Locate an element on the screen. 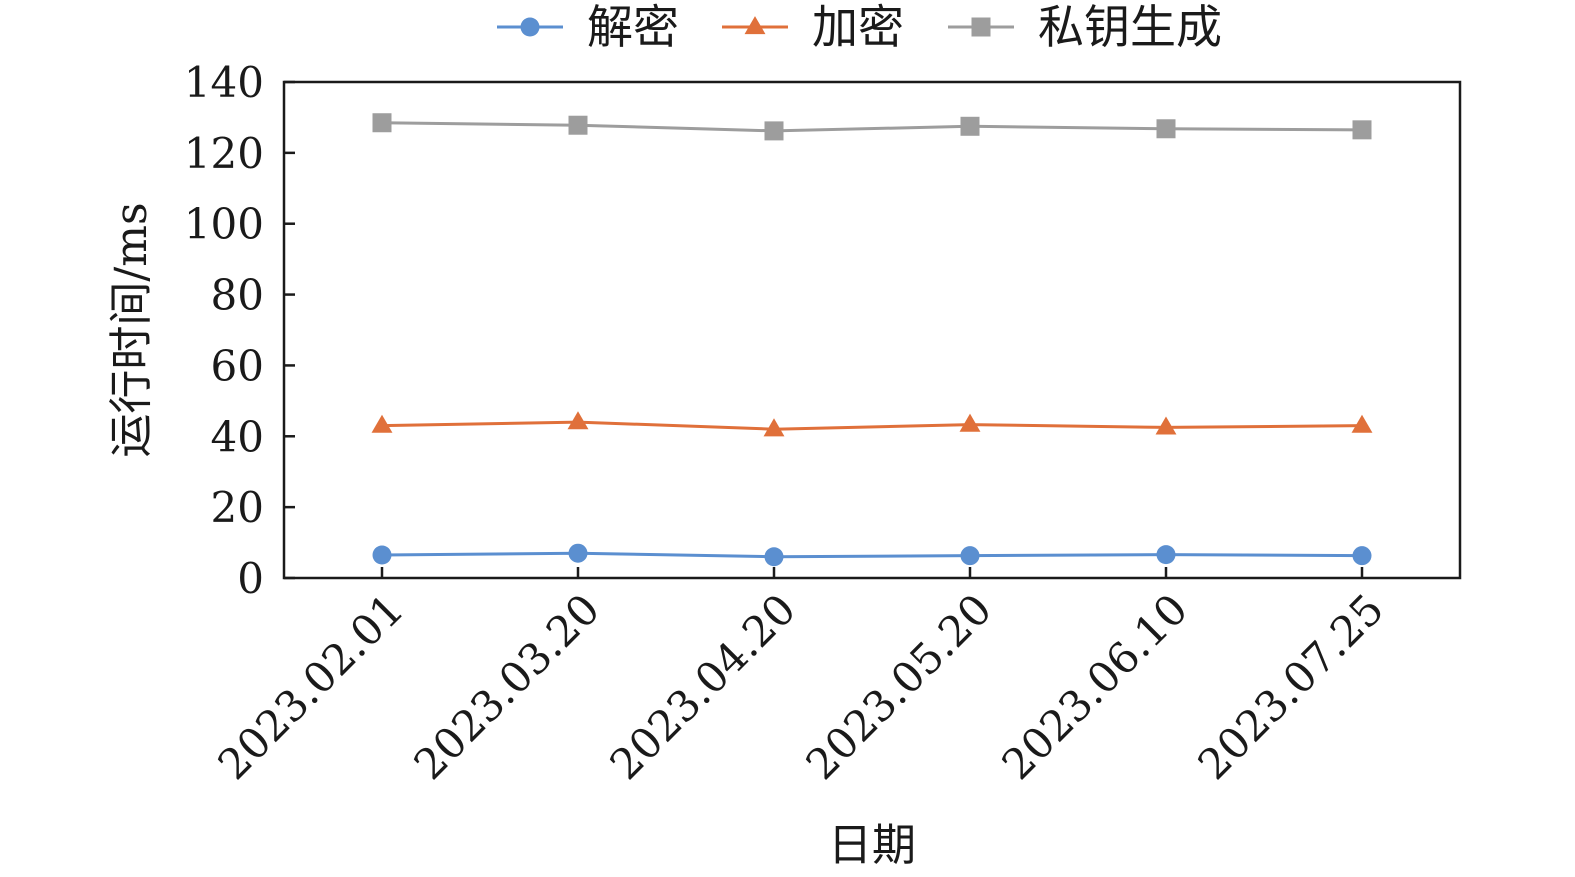 The height and width of the screenshot is (877, 1575). y-axis-title: 运行时间/ms is located at coordinates (131, 329).